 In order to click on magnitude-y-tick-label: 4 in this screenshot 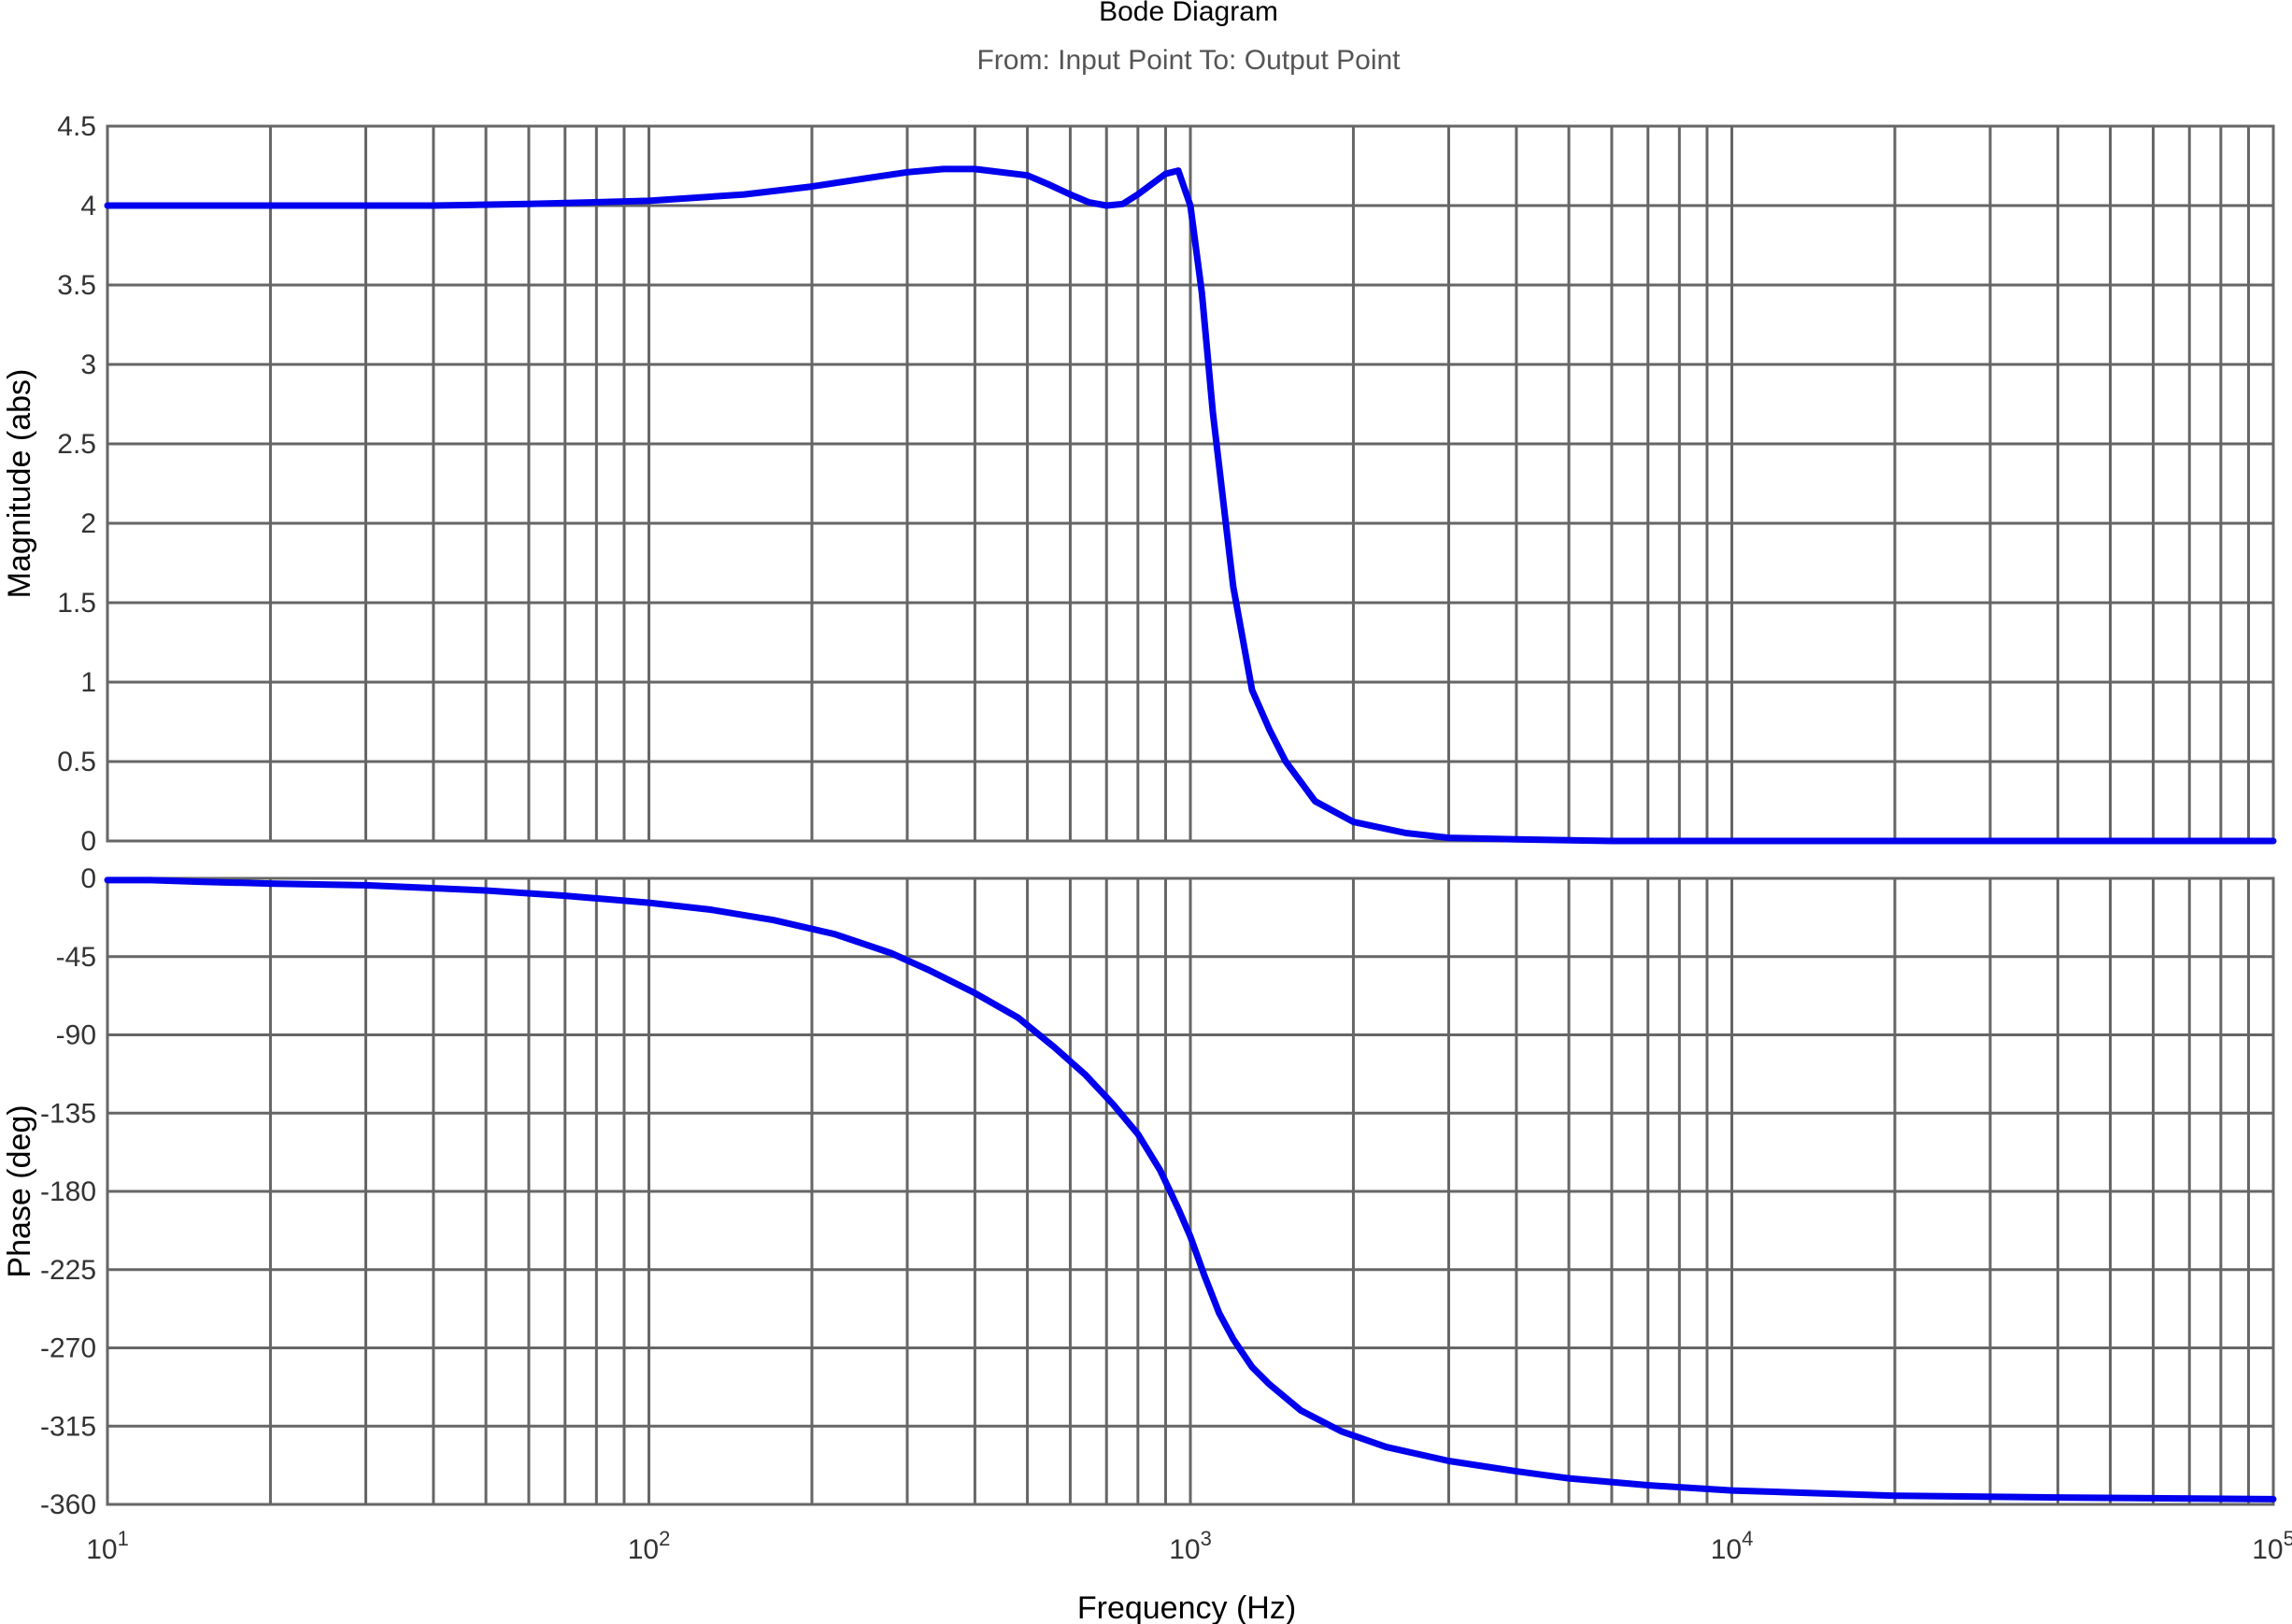, I will do `click(88, 206)`.